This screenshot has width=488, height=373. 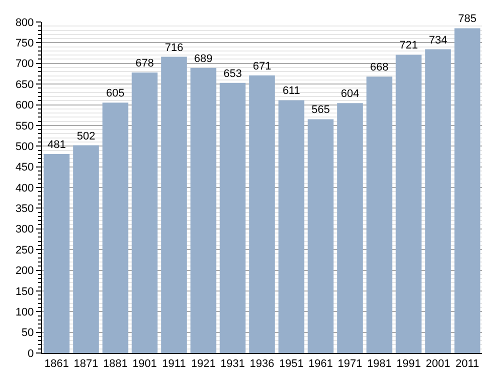 I want to click on x-tick-label: 1991, so click(x=408, y=364).